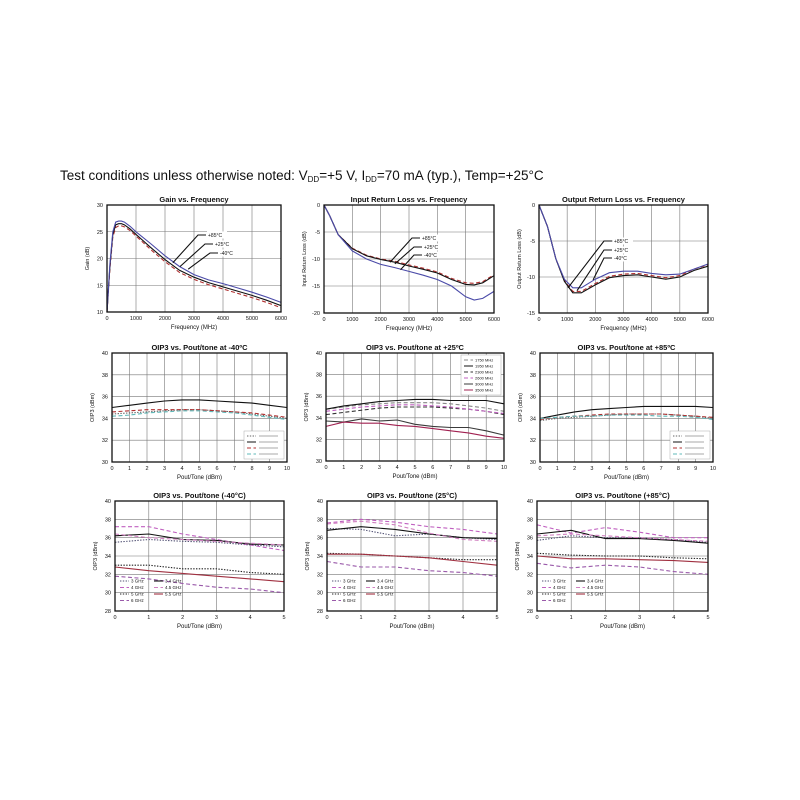 The height and width of the screenshot is (800, 800). What do you see at coordinates (624, 199) in the screenshot?
I see `chart-title: Output Return Loss vs. Frequency` at bounding box center [624, 199].